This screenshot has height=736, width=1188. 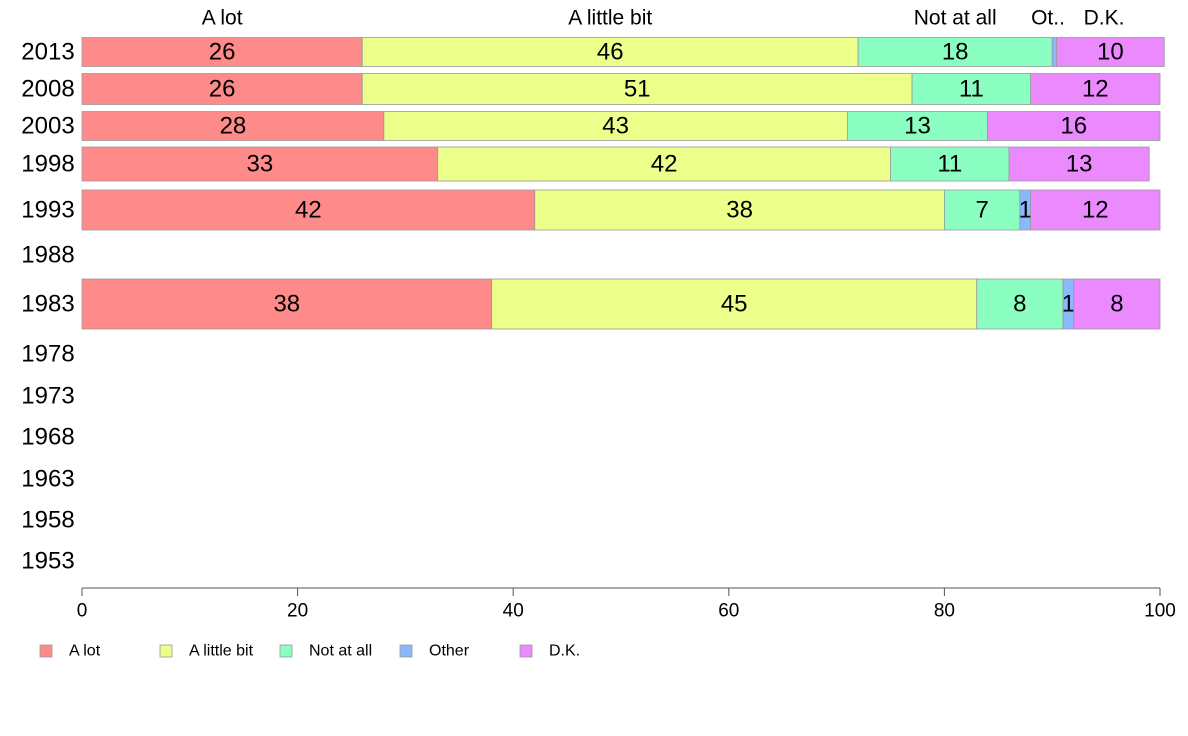 What do you see at coordinates (47, 89) in the screenshot?
I see `y-tick-label: 2008` at bounding box center [47, 89].